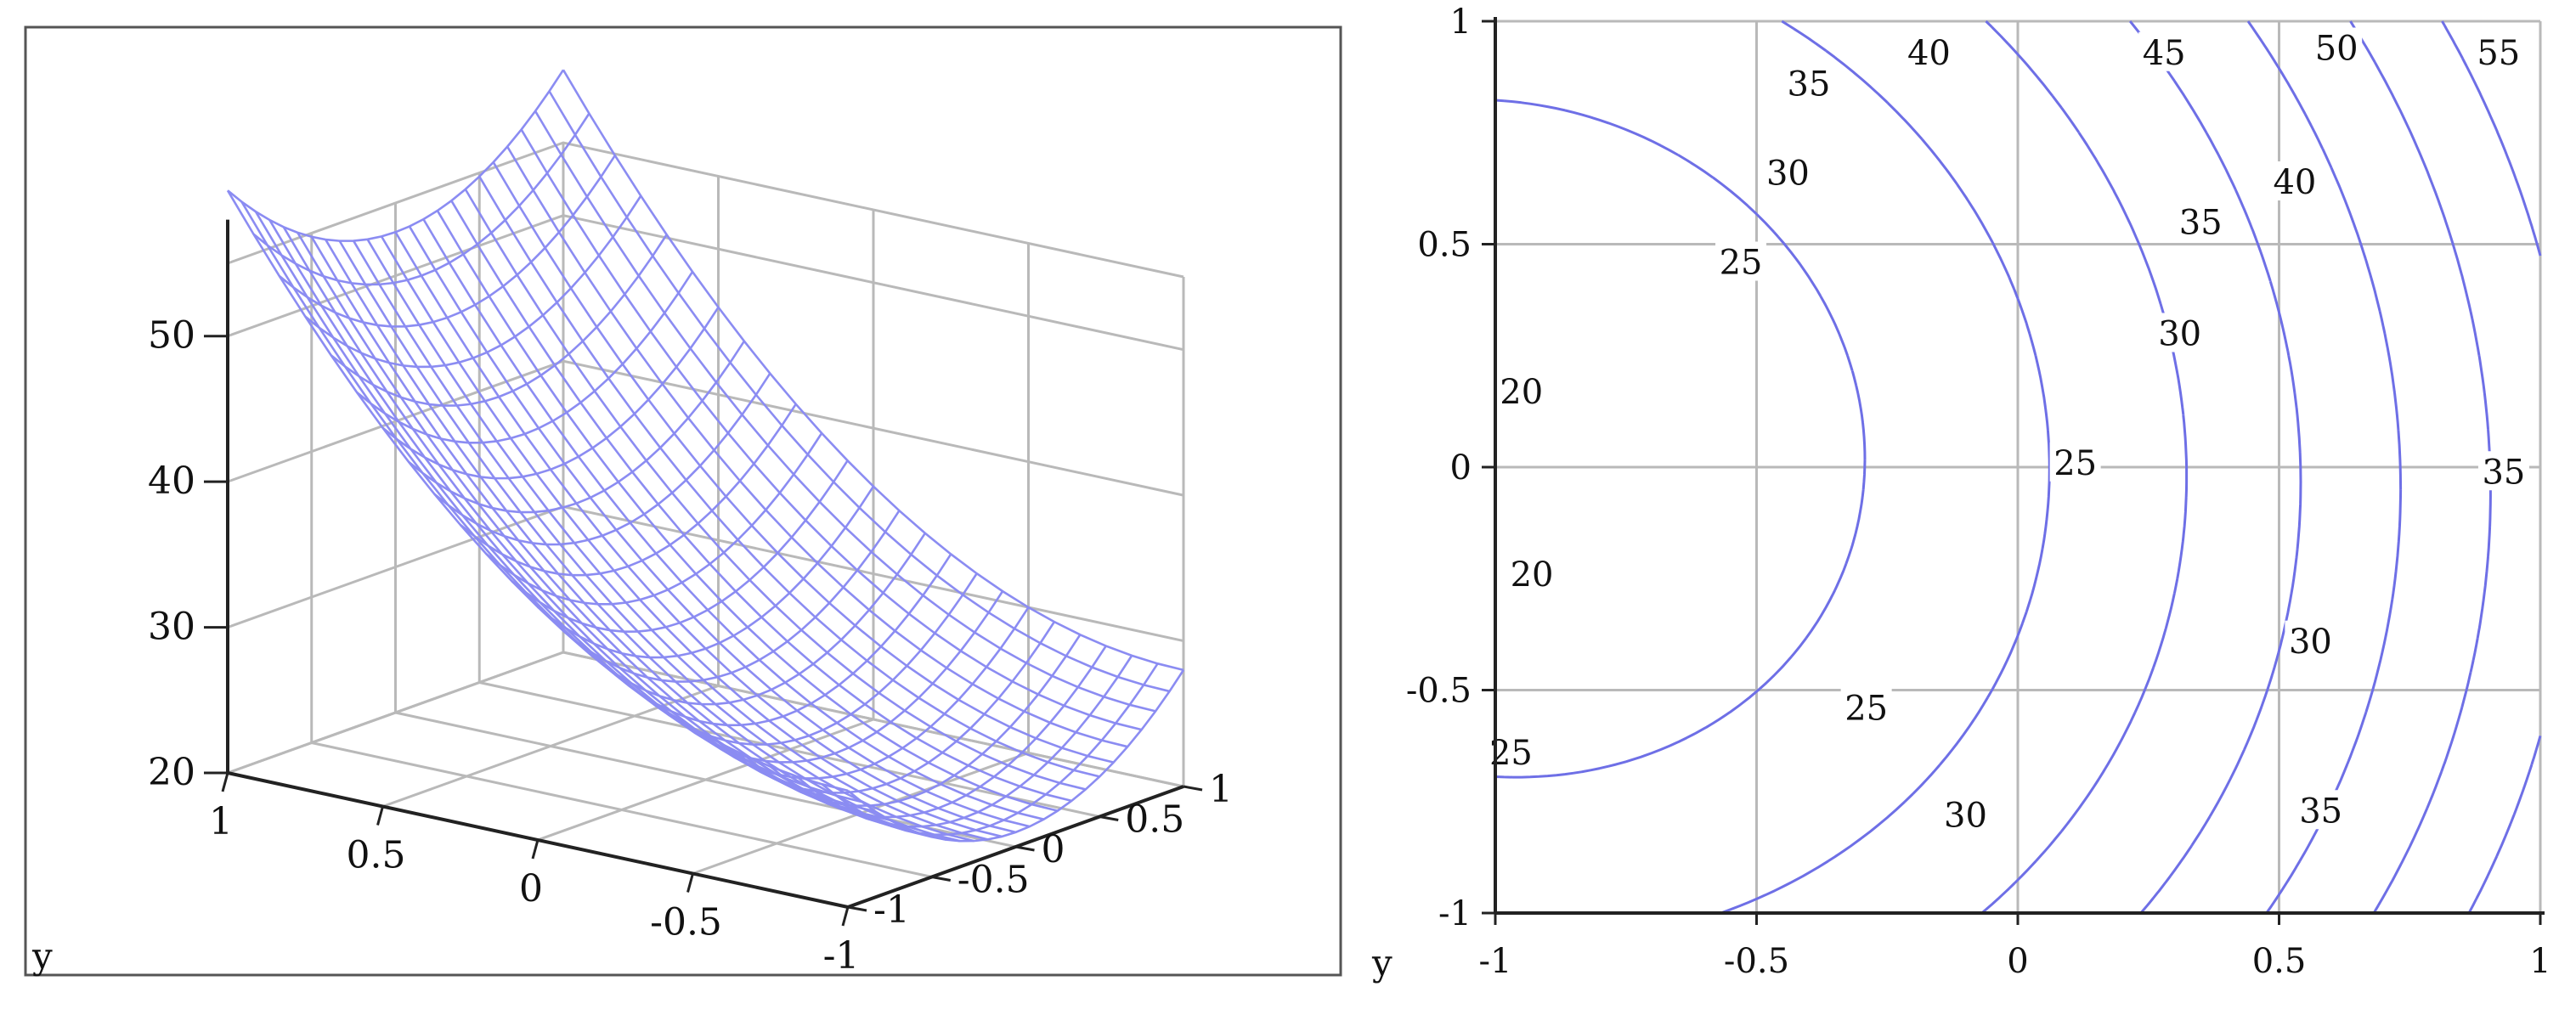 The image size is (2576, 1026). Describe the element at coordinates (1382, 963) in the screenshot. I see `contour-axis-label: y` at that location.